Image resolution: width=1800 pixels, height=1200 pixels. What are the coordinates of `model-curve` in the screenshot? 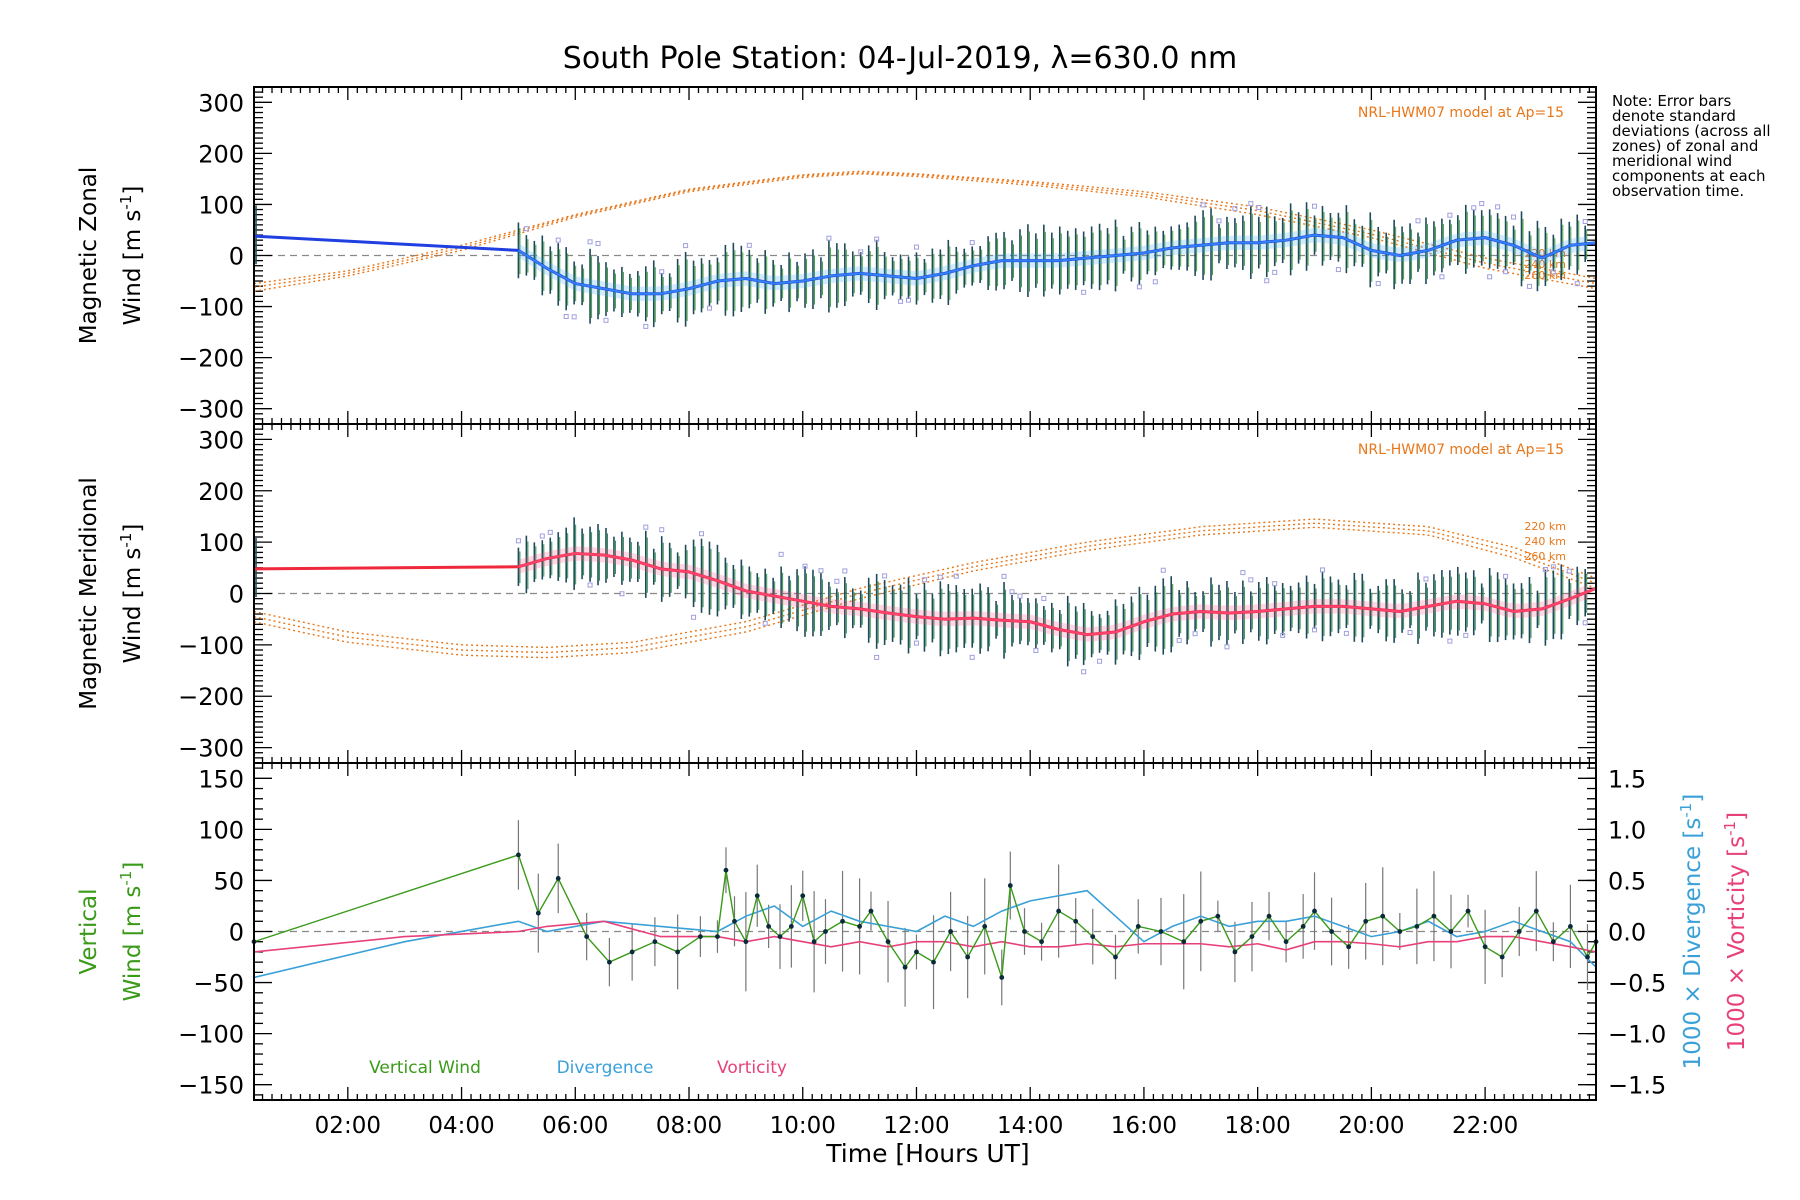 It's located at (925, 583).